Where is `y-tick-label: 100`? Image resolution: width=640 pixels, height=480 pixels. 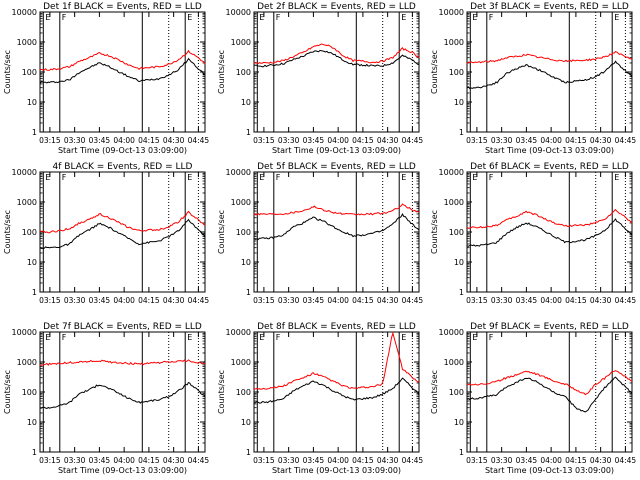 y-tick-label: 100 is located at coordinates (29, 392).